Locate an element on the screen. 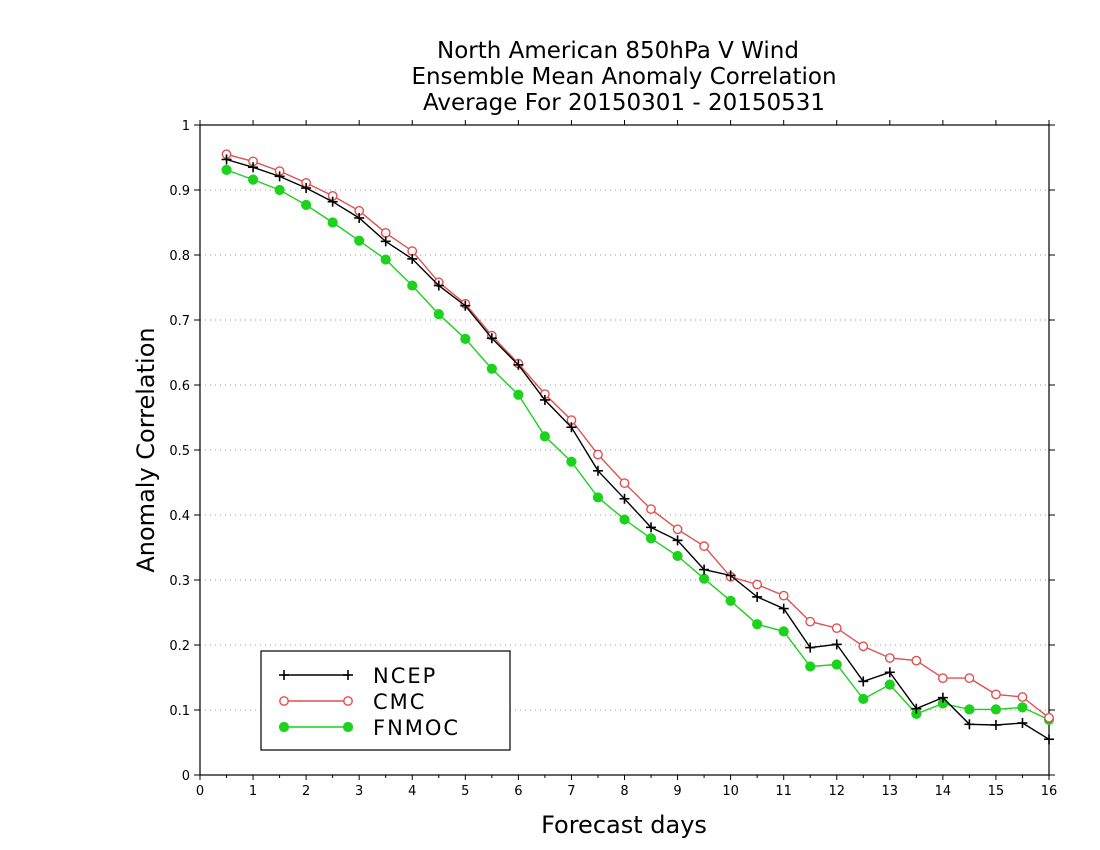 This screenshot has height=850, width=1100. y-tick-label: 0.3 is located at coordinates (179, 581).